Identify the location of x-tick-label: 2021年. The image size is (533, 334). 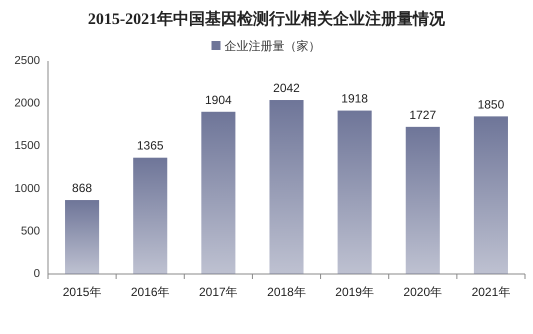
(491, 292).